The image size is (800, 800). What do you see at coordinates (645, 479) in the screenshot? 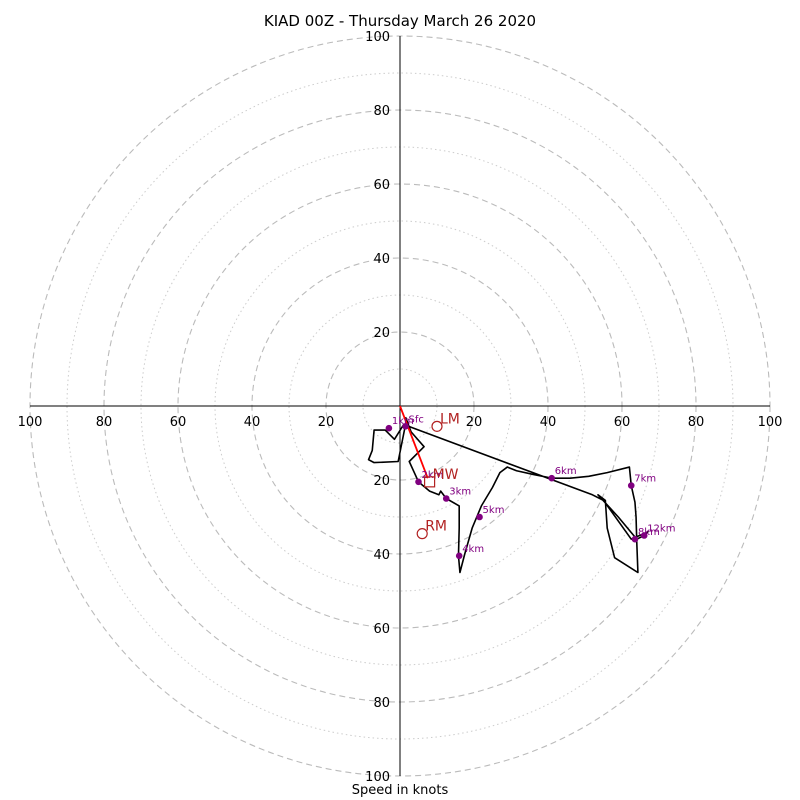
I see `height-label: 7km` at bounding box center [645, 479].